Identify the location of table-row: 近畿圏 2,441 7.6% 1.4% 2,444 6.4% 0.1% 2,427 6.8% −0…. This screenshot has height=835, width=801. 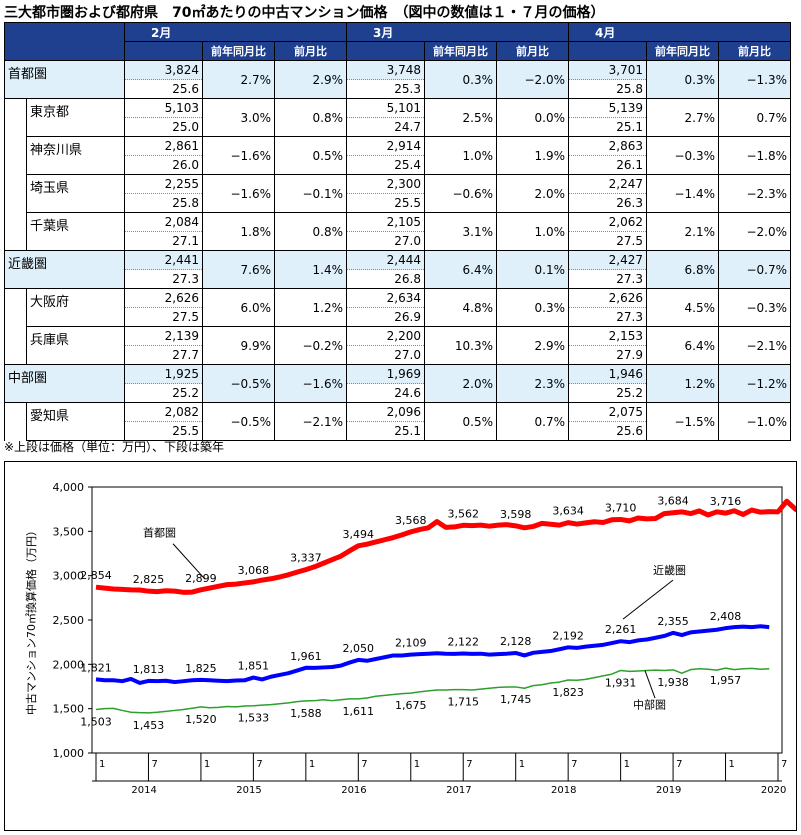
(397, 269).